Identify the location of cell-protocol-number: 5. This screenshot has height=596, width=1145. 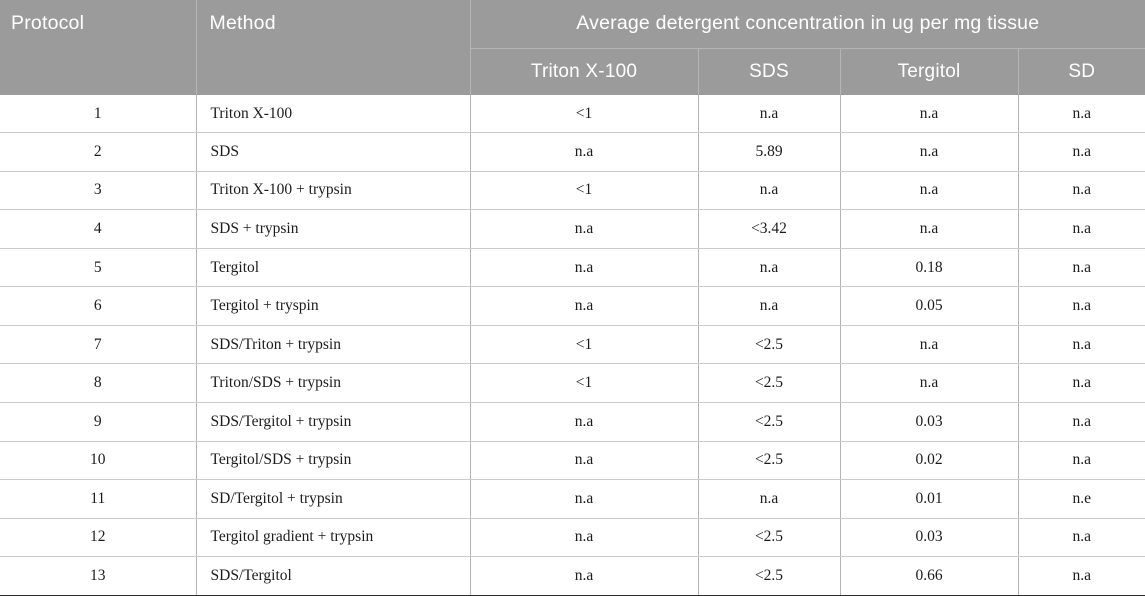
(98, 267).